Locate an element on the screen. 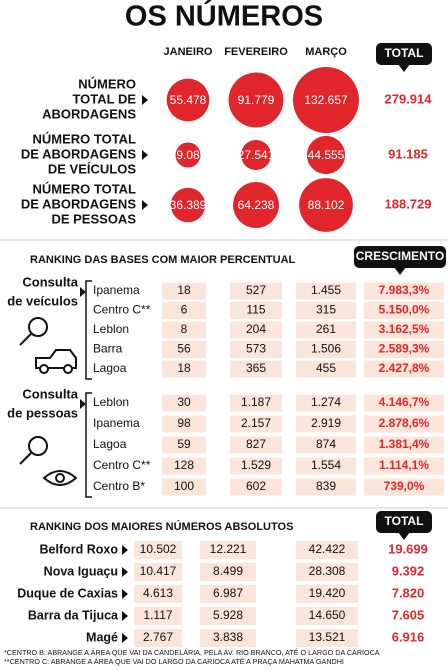 The width and height of the screenshot is (448, 670). base-name: Lagoa is located at coordinates (110, 368).